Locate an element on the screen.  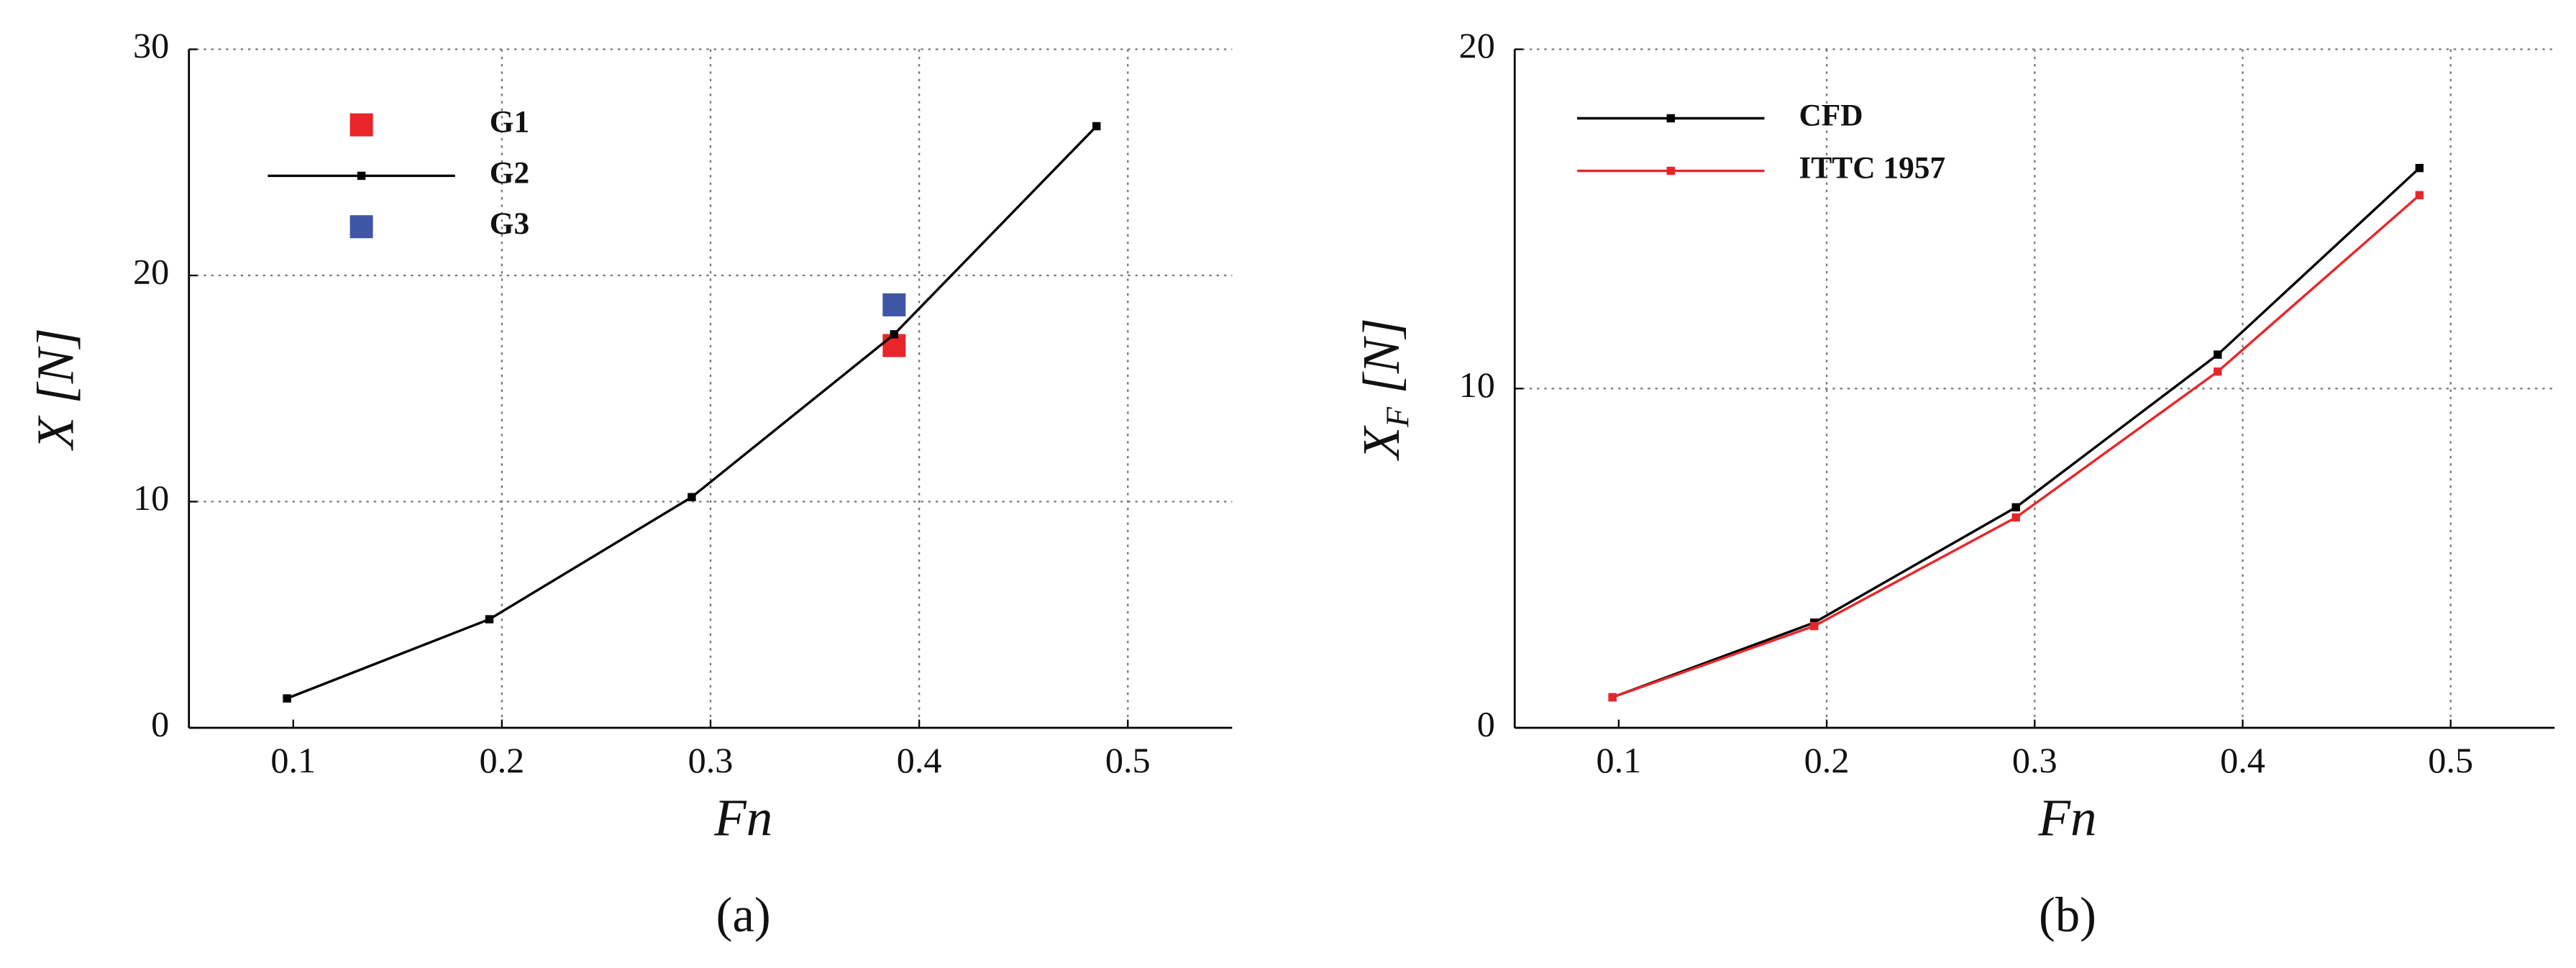
y-tick-label: 30 is located at coordinates (151, 45).